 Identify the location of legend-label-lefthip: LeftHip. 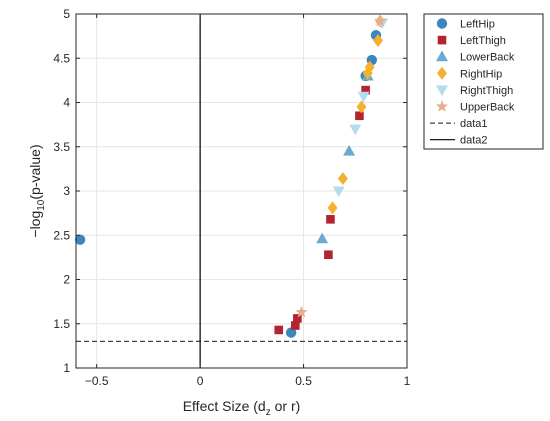
(477, 25).